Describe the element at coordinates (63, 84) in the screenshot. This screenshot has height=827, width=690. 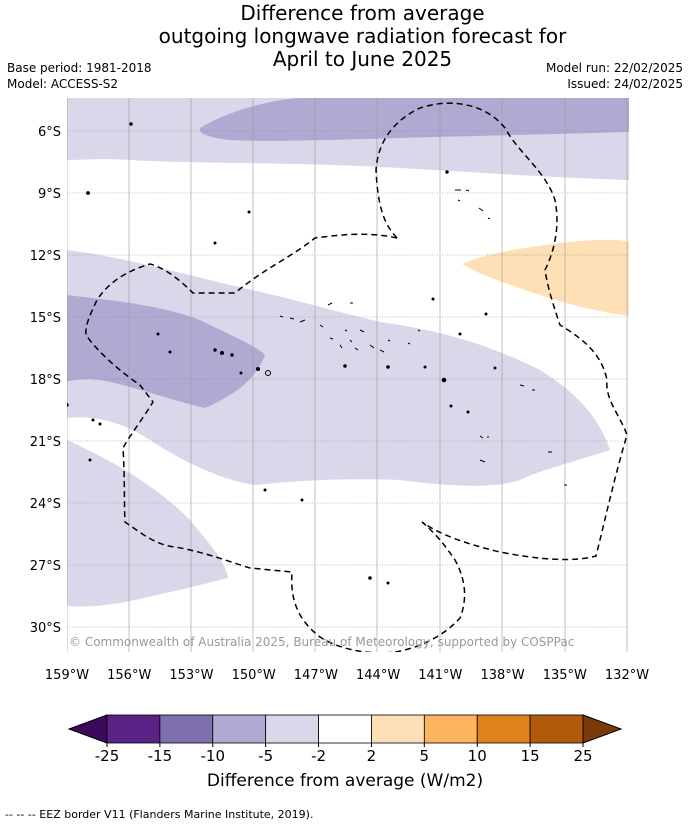
I see `model-name: Model: ACCESS-S2` at that location.